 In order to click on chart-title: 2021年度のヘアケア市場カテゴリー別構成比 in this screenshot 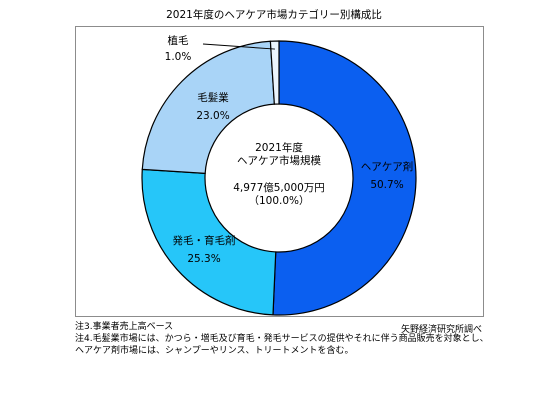, I will do `click(274, 15)`.